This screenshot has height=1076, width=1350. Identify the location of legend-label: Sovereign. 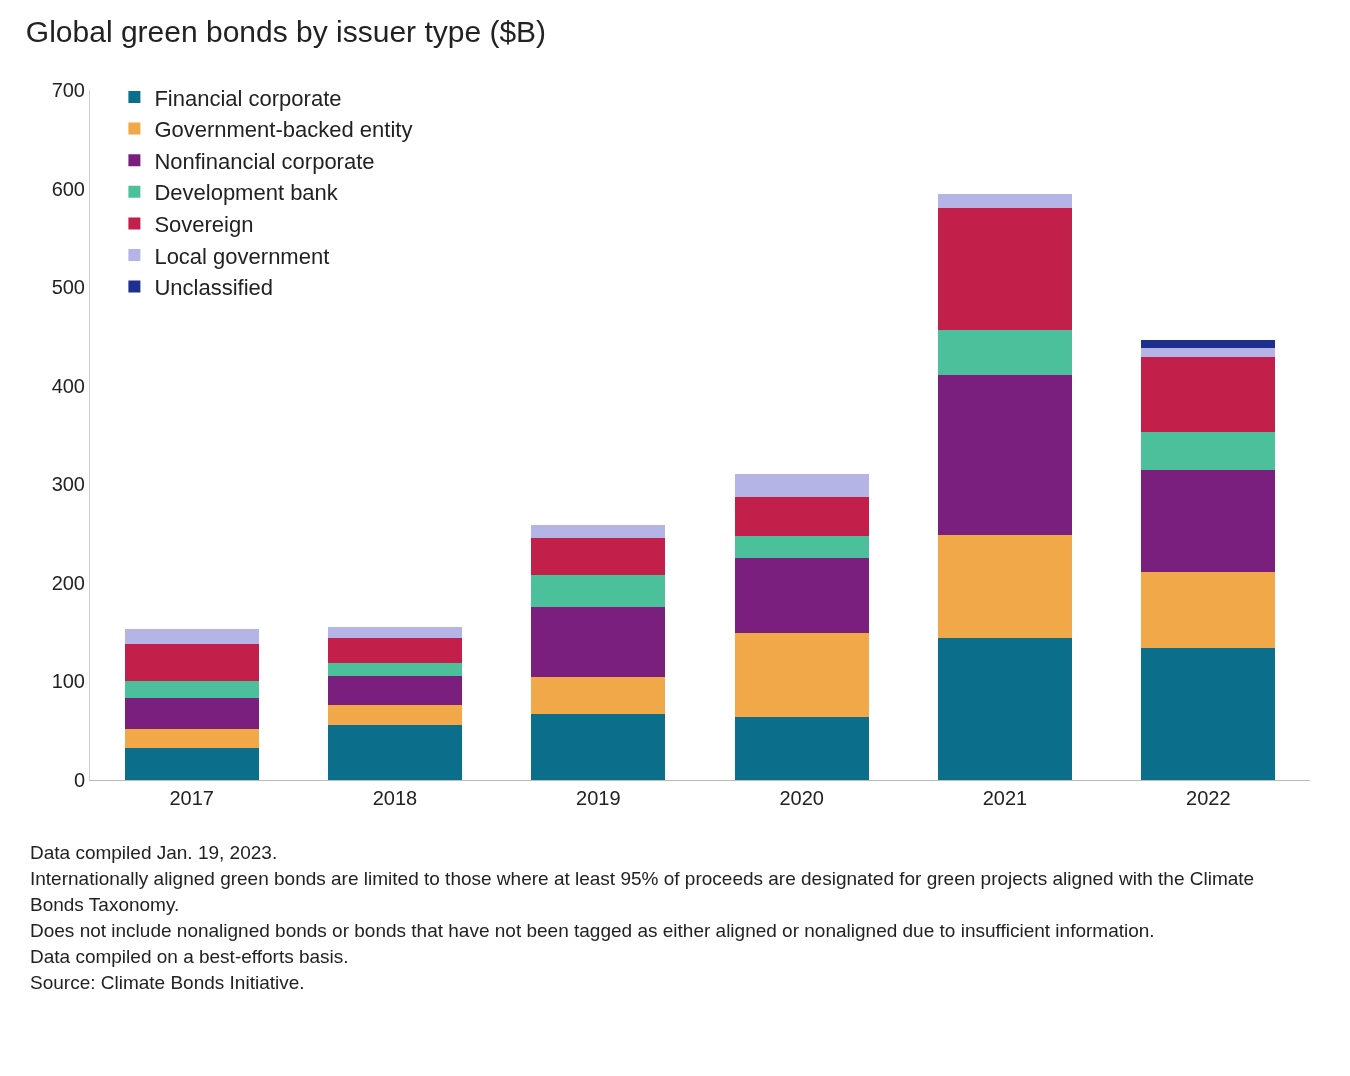
(204, 224).